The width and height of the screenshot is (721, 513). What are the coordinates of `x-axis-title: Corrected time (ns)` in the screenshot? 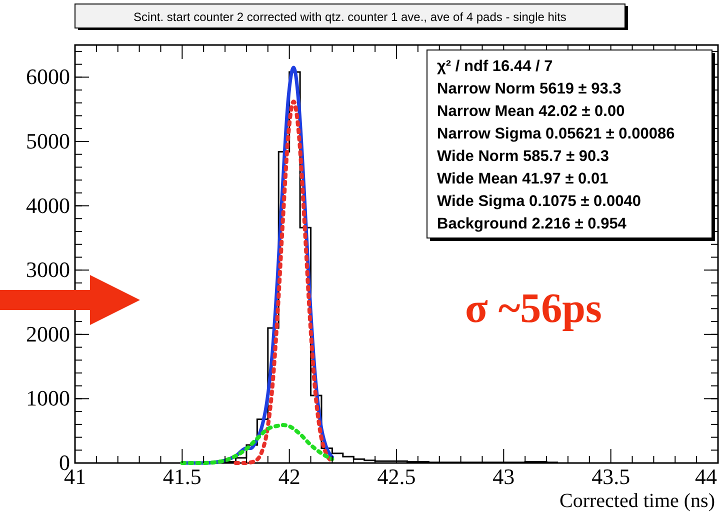 It's located at (637, 501).